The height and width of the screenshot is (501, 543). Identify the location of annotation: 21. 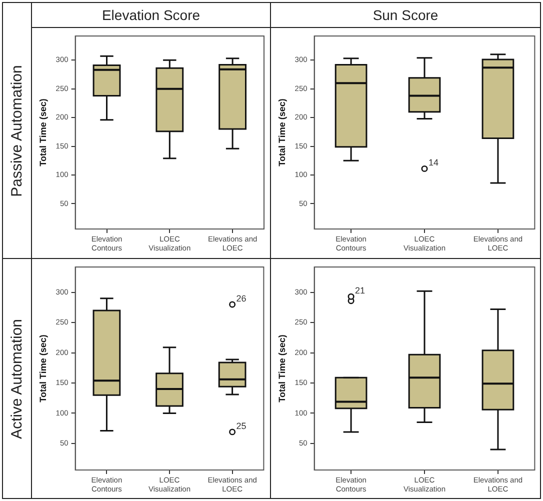
(360, 291).